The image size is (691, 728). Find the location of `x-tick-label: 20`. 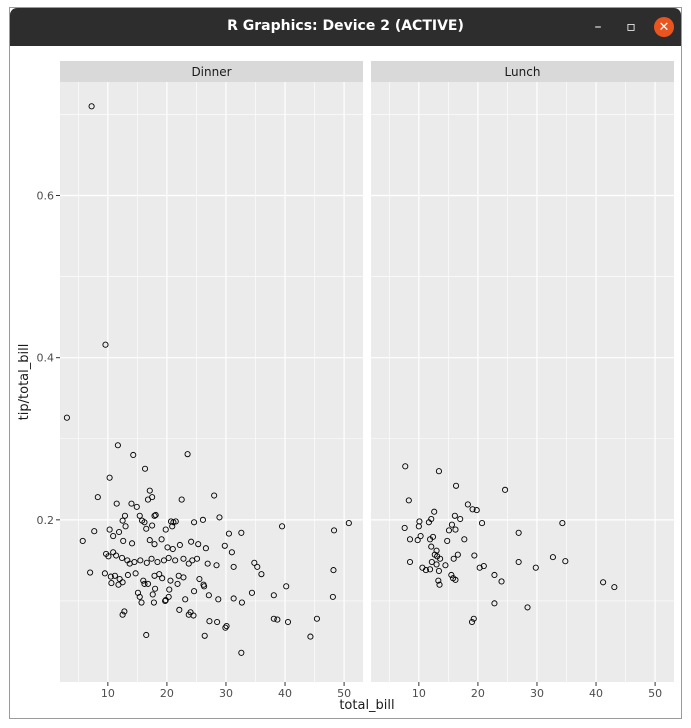

x-tick-label: 20 is located at coordinates (167, 693).